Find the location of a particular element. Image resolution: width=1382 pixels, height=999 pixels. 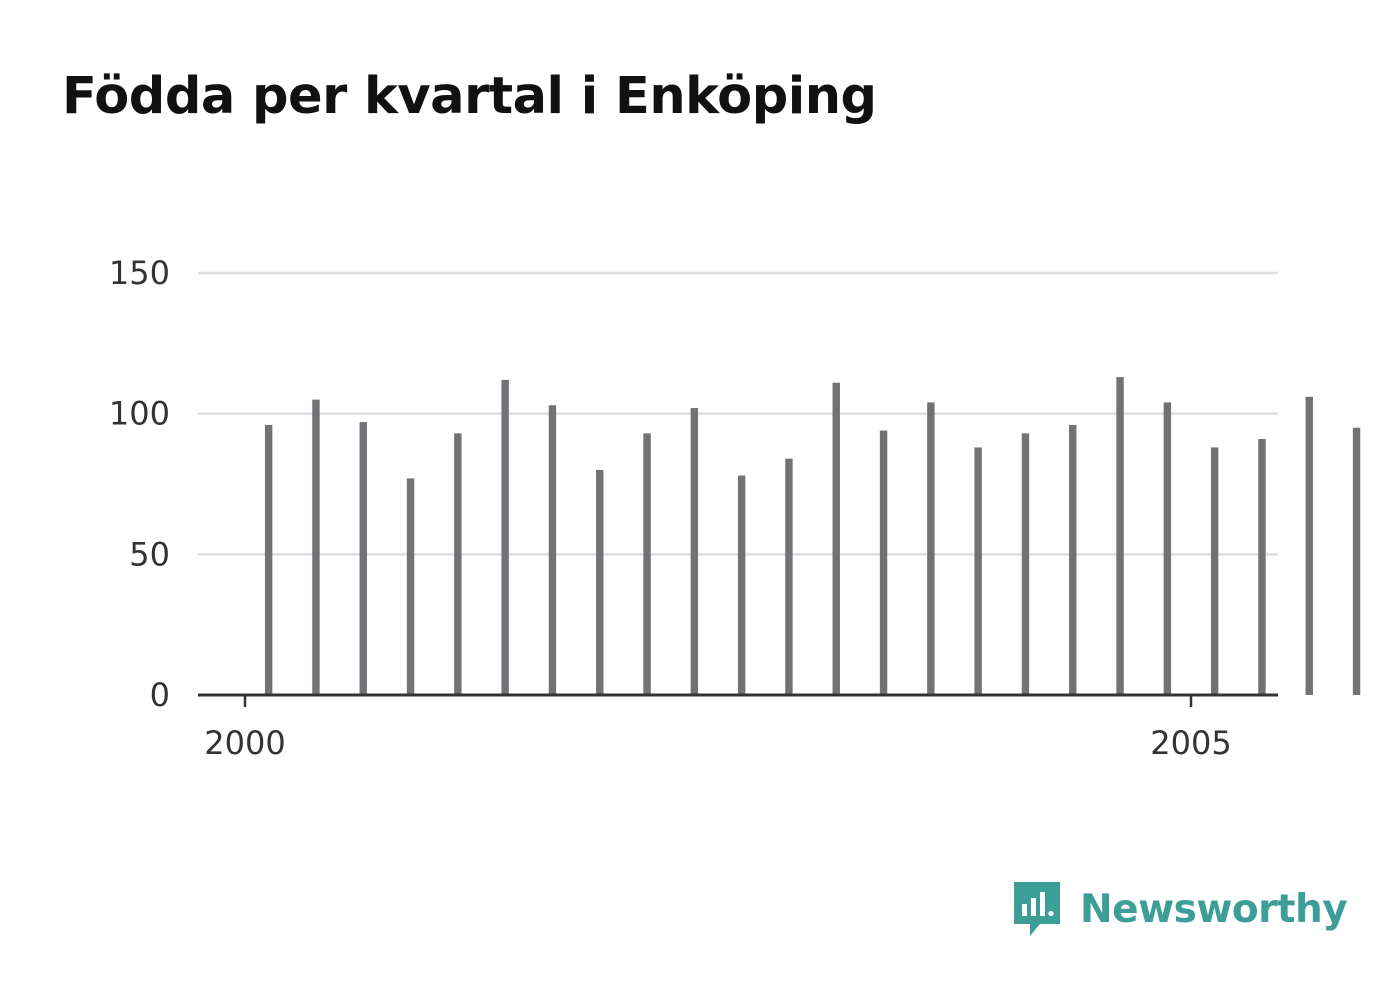

y-tick-label: 150 is located at coordinates (139, 273).